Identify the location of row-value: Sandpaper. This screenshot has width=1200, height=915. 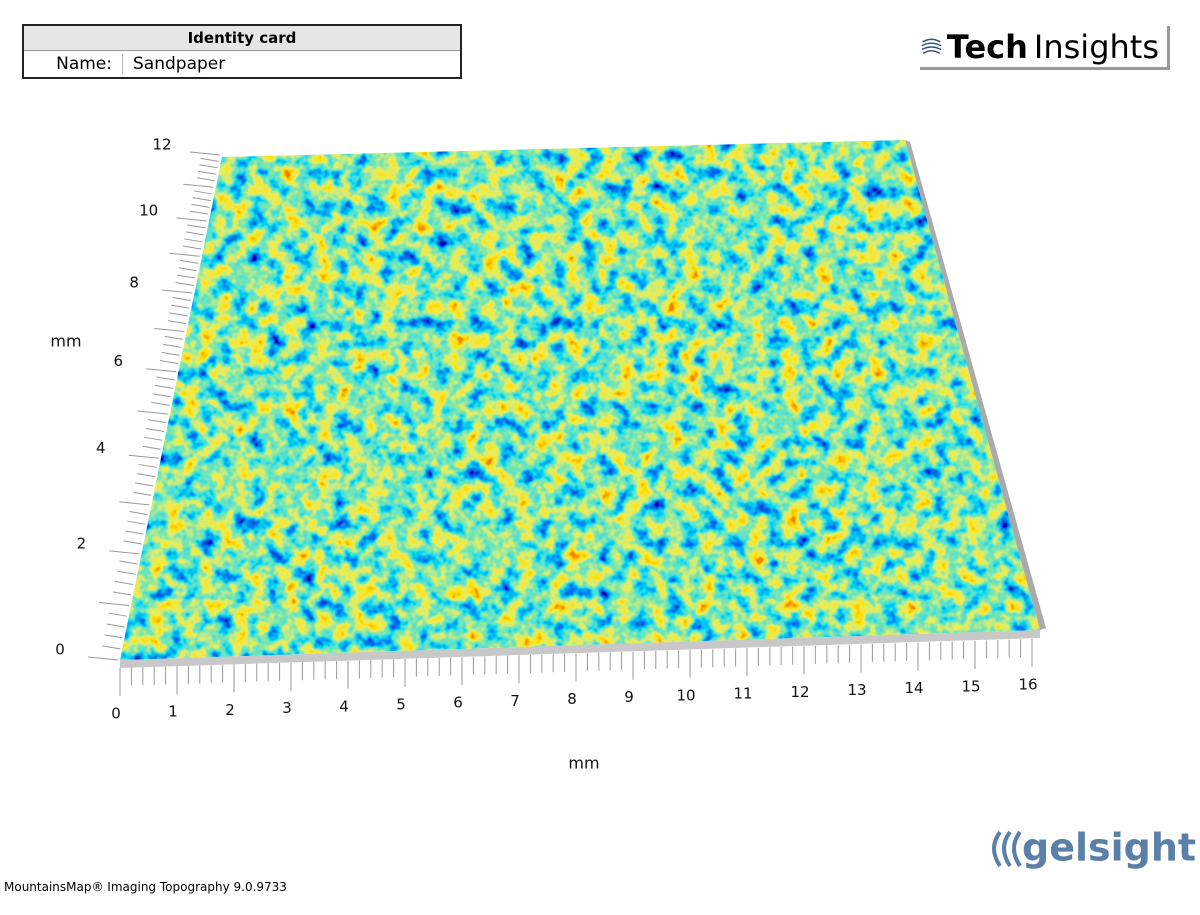
(179, 64).